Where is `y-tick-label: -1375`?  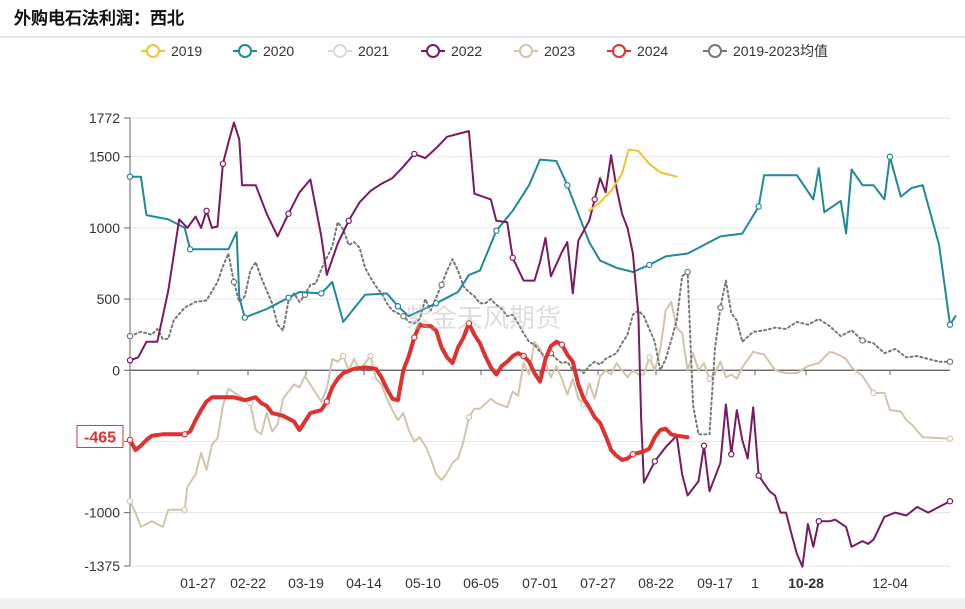
y-tick-label: -1375 is located at coordinates (102, 566).